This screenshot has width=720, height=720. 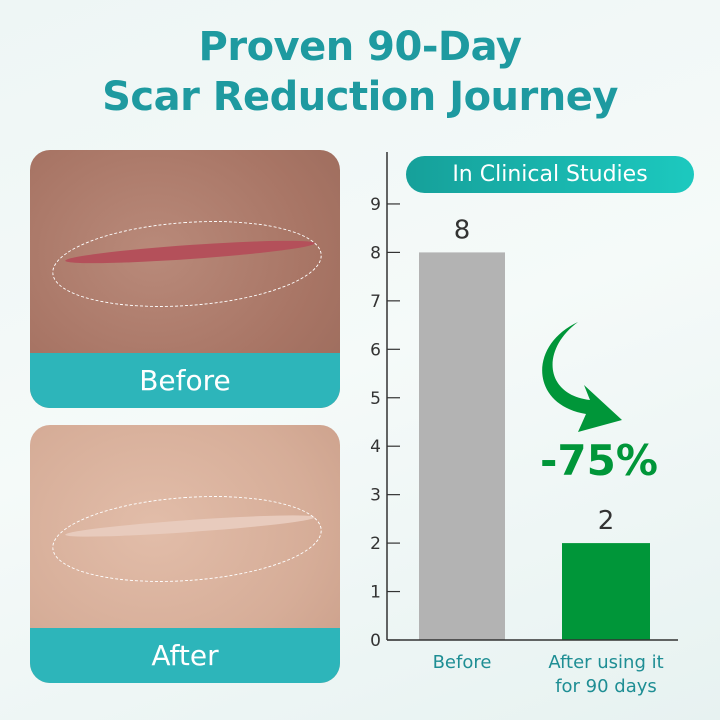 I want to click on y-tick-label: 1, so click(x=375, y=593).